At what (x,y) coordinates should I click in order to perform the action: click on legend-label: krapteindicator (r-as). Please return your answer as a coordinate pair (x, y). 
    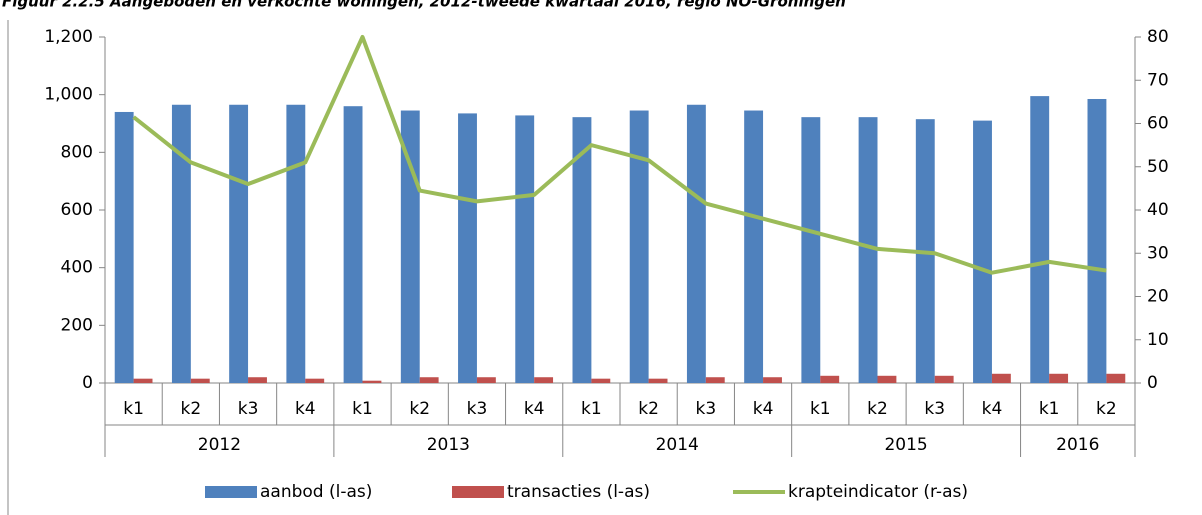
    Looking at the image, I should click on (878, 492).